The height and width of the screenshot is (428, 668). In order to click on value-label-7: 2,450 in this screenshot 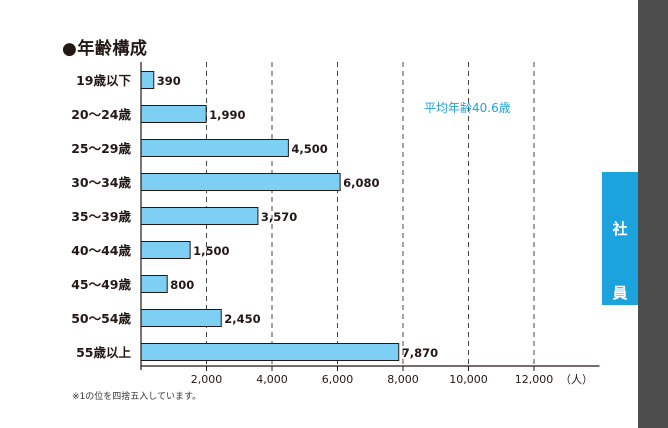, I will do `click(242, 319)`.